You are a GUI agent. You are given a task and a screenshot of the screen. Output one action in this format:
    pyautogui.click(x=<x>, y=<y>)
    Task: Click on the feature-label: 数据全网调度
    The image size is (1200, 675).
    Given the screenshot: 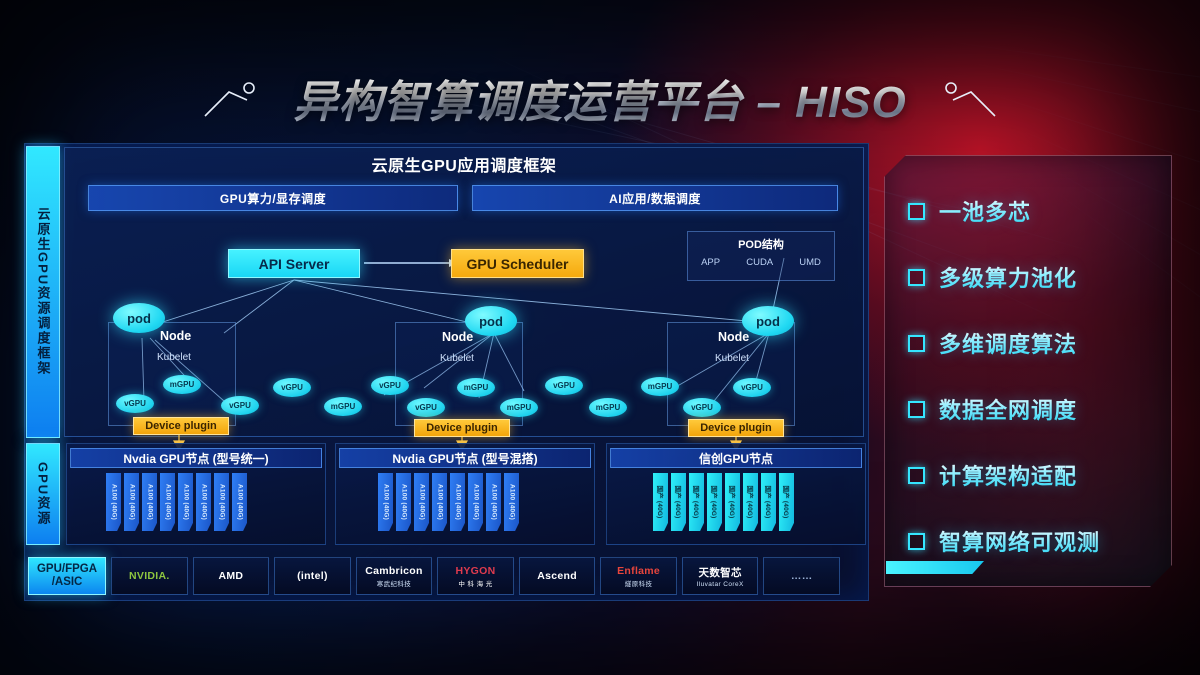 What is the action you would take?
    pyautogui.click(x=1008, y=409)
    